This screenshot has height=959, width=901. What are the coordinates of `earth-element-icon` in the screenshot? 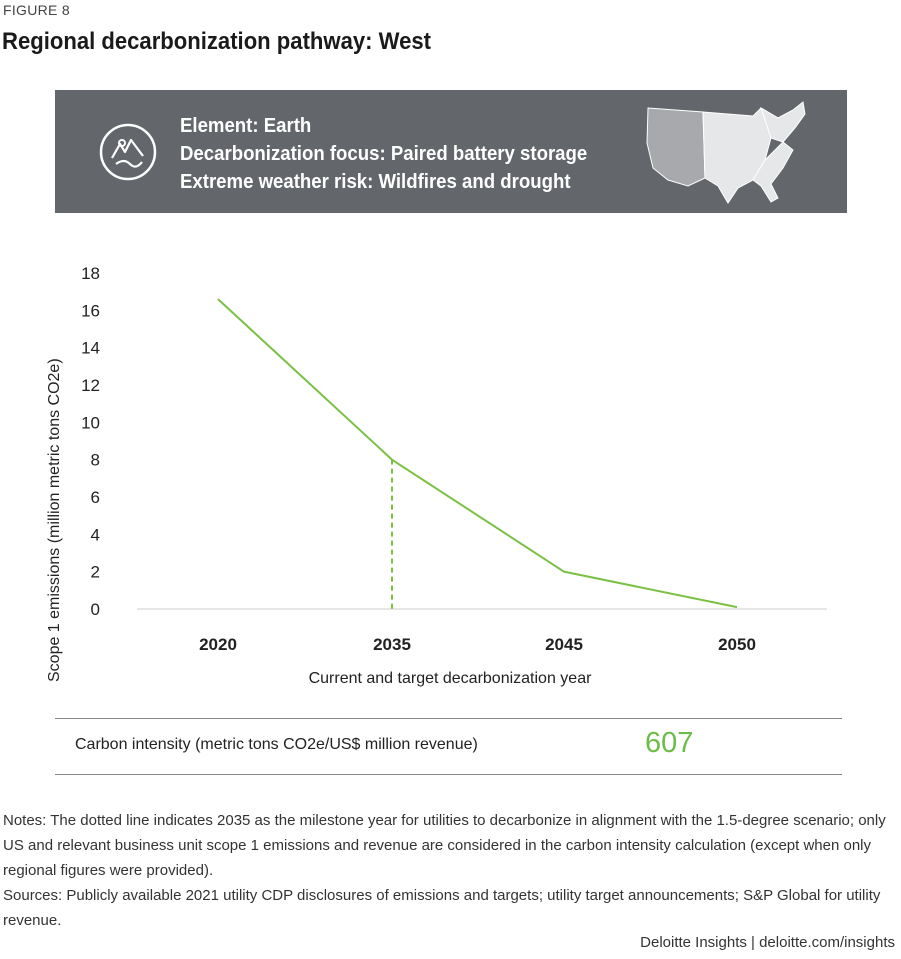 It's located at (128, 152).